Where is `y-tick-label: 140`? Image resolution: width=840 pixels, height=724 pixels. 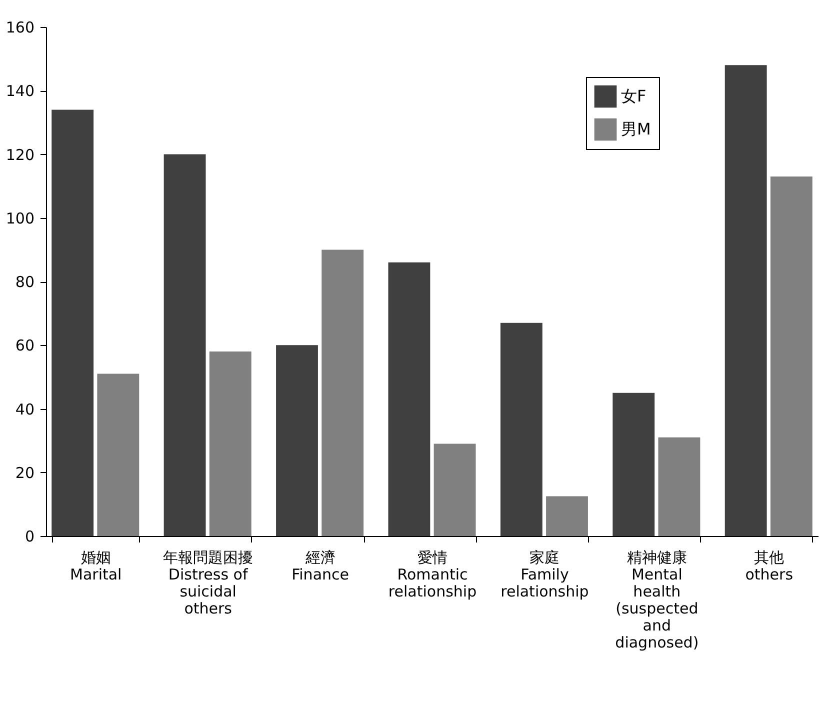 y-tick-label: 140 is located at coordinates (20, 91).